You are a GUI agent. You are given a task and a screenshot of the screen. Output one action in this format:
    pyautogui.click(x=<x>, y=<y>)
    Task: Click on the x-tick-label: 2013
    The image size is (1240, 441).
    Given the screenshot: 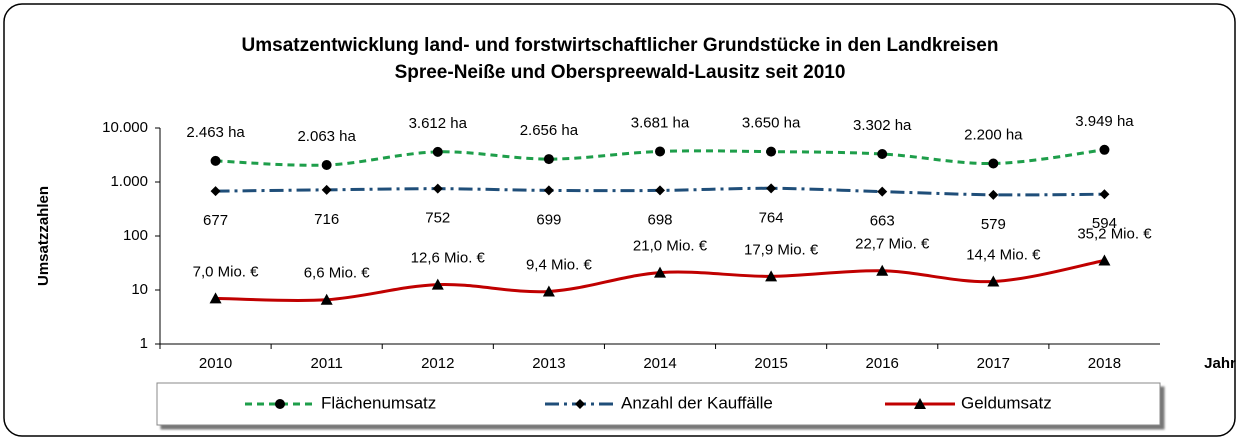 What is the action you would take?
    pyautogui.click(x=548, y=363)
    